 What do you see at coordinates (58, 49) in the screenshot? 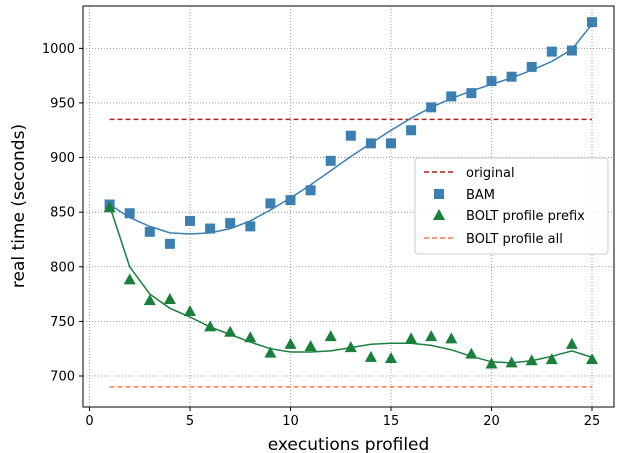
I see `y-tick-label: 1000` at bounding box center [58, 49].